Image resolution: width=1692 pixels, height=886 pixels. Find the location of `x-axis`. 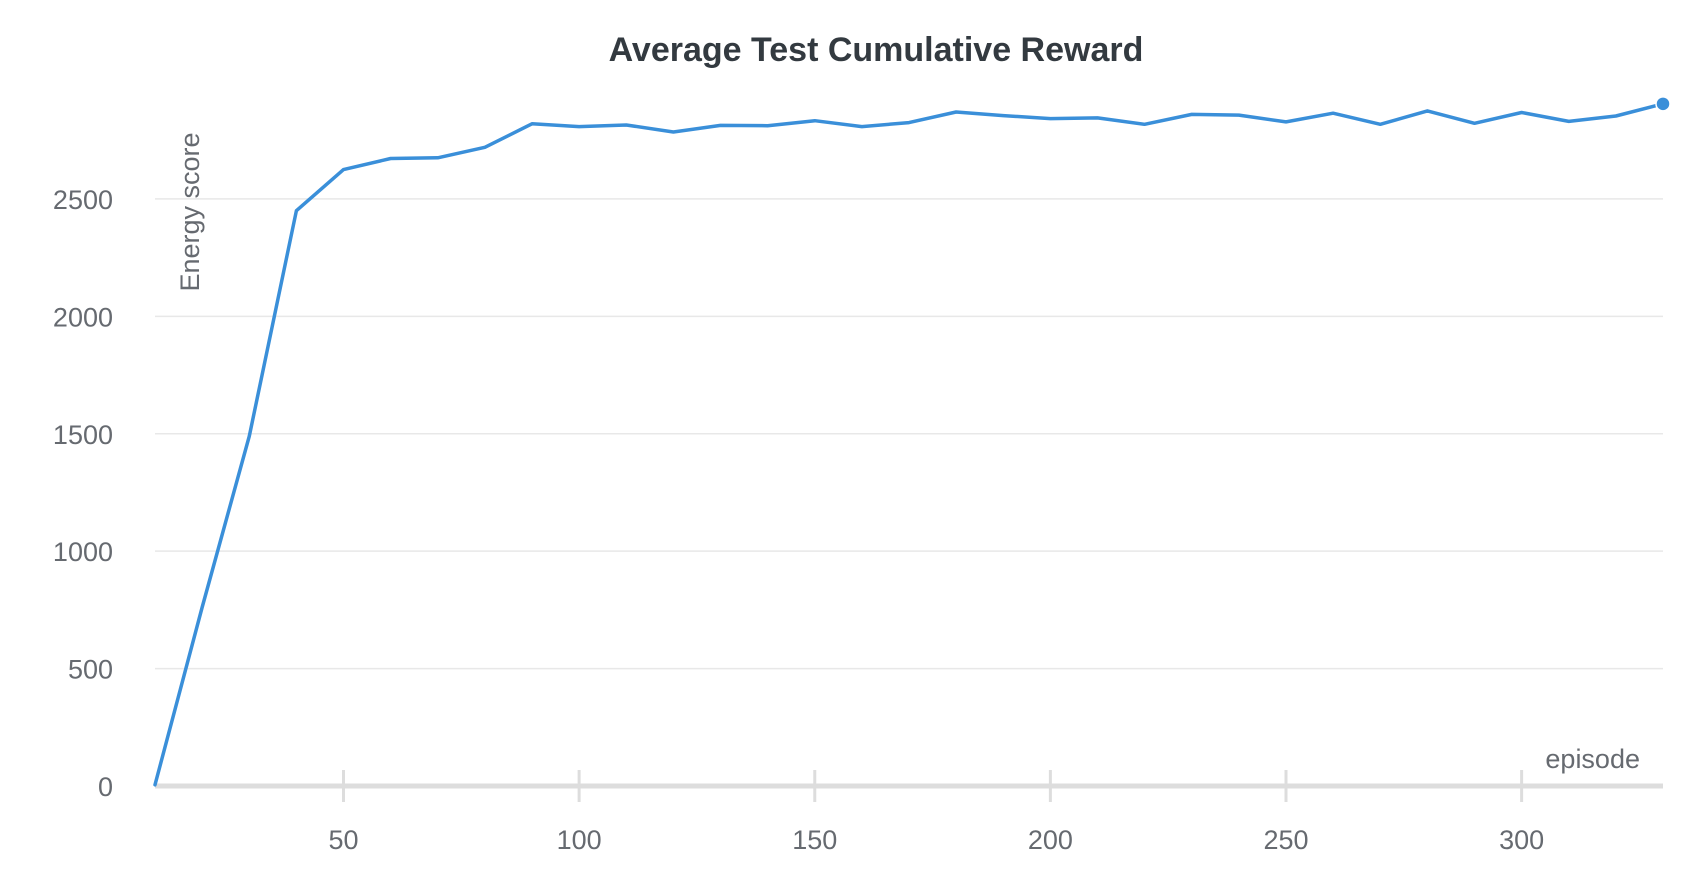

x-axis is located at coordinates (909, 786).